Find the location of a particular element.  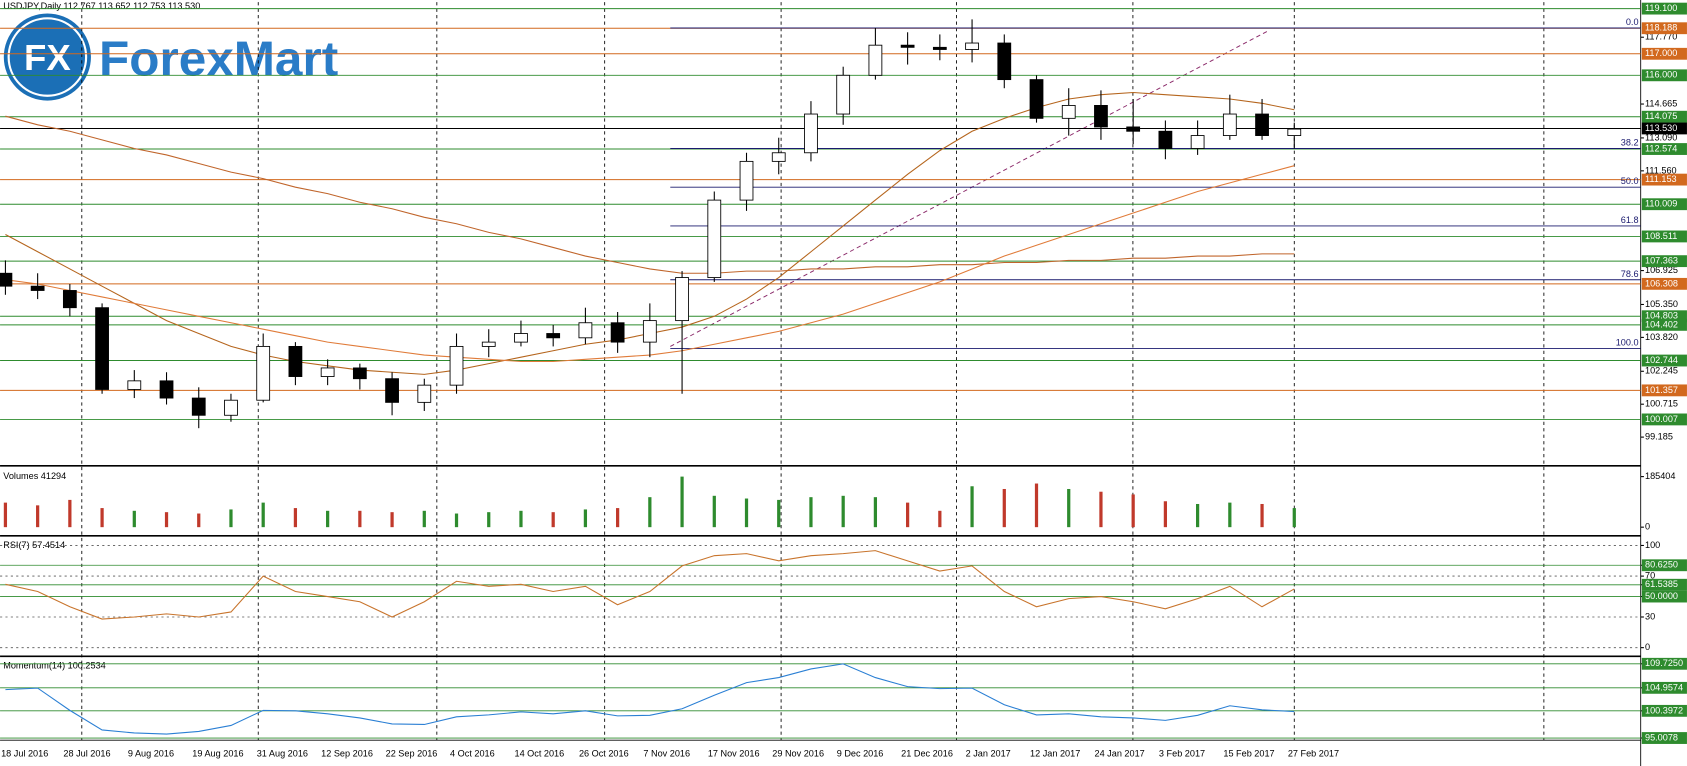

y-tick-label: 0 is located at coordinates (1647, 647).